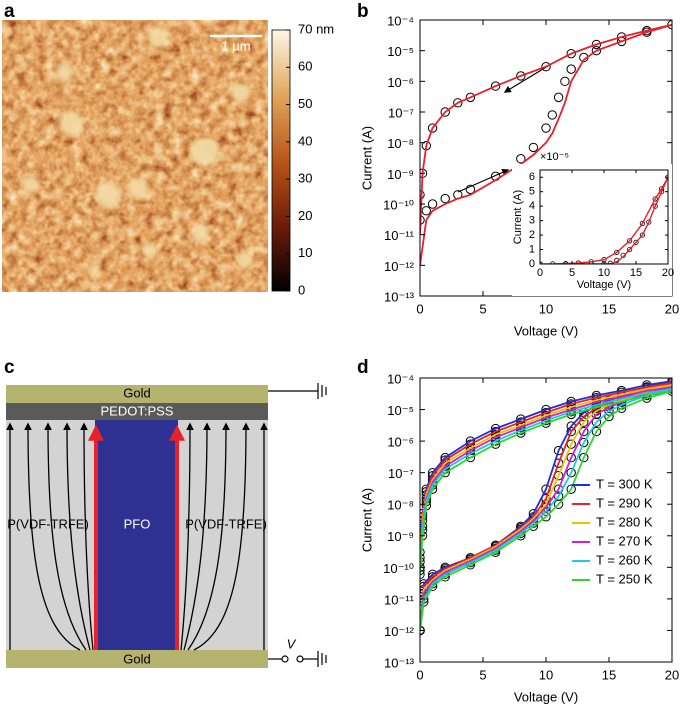 Image resolution: width=685 pixels, height=709 pixels. What do you see at coordinates (136, 535) in the screenshot?
I see `pfo-layer` at bounding box center [136, 535].